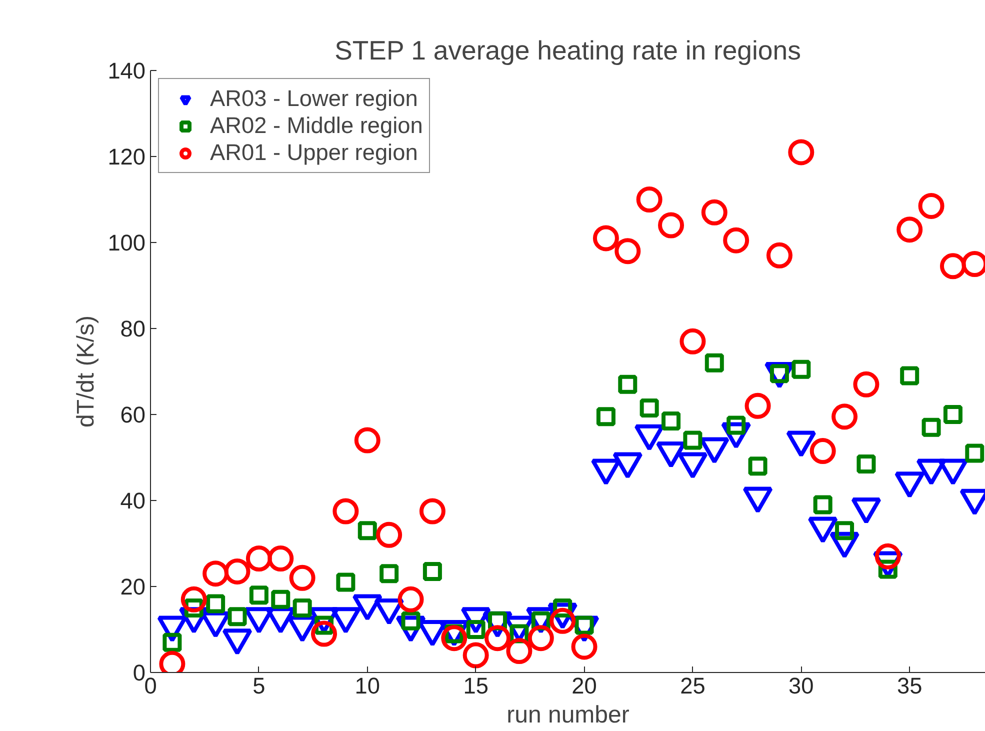  What do you see at coordinates (133, 501) in the screenshot?
I see `y-tick-label: 40` at bounding box center [133, 501].